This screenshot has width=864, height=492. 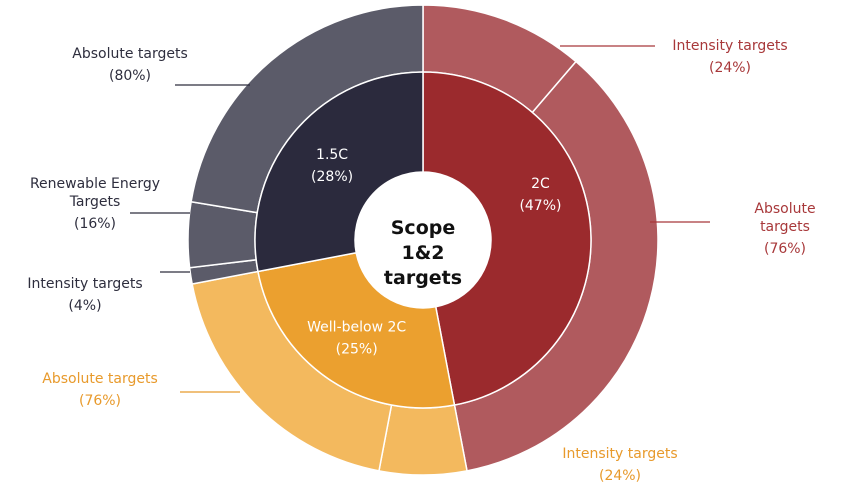 What do you see at coordinates (332, 177) in the screenshot?
I see `inner-value-label: (28%)` at bounding box center [332, 177].